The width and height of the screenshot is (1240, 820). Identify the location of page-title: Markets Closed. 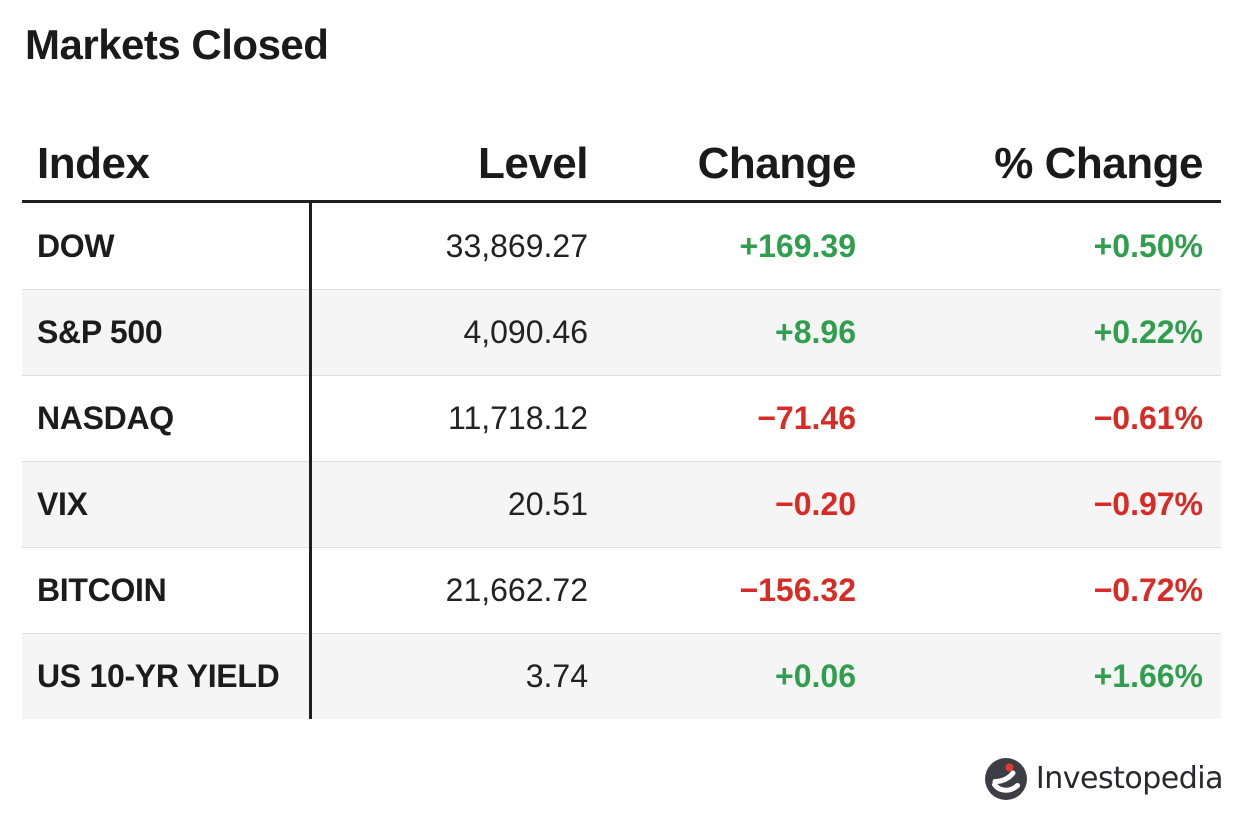
(177, 44).